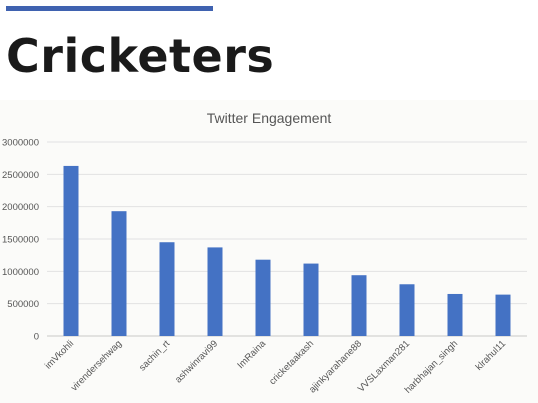  What do you see at coordinates (196, 361) in the screenshot?
I see `x-tick-label: ashwinravi99` at bounding box center [196, 361].